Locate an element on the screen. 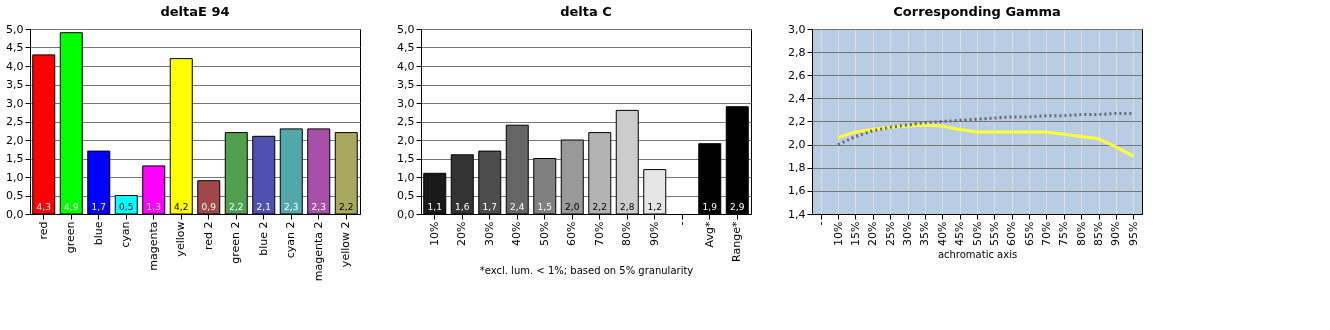  data-label: 2,0 is located at coordinates (572, 207).